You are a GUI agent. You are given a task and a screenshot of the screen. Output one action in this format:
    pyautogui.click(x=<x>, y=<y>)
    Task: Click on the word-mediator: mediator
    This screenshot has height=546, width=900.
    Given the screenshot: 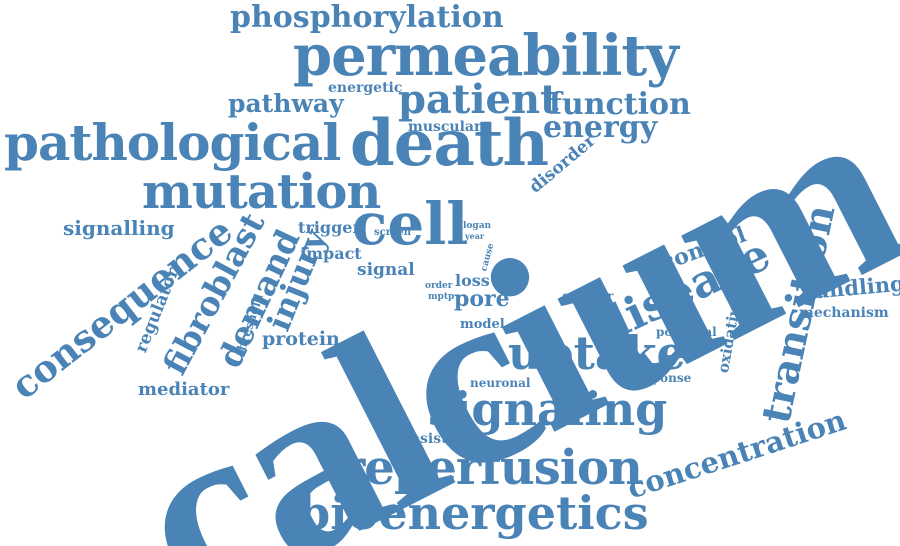 What is the action you would take?
    pyautogui.click(x=184, y=389)
    